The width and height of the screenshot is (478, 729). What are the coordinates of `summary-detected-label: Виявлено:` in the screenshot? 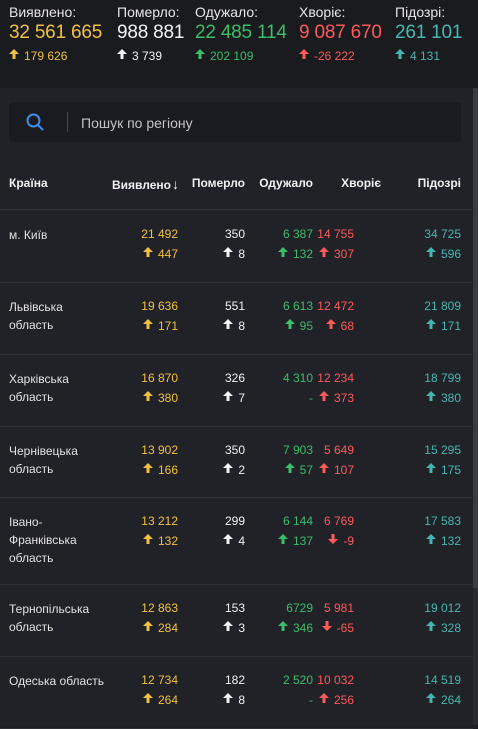 It's located at (43, 12).